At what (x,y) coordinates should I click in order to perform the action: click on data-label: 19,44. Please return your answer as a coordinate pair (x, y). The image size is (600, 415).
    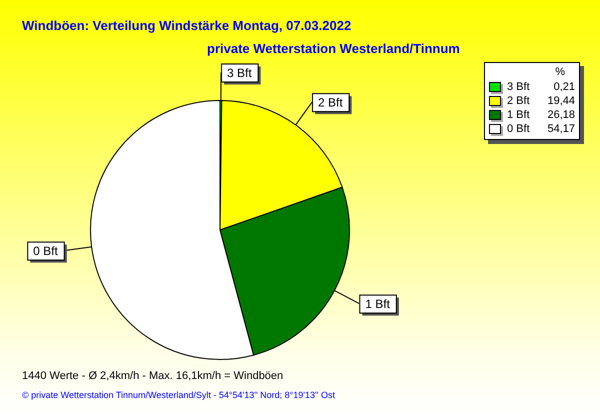
    Looking at the image, I should click on (560, 101).